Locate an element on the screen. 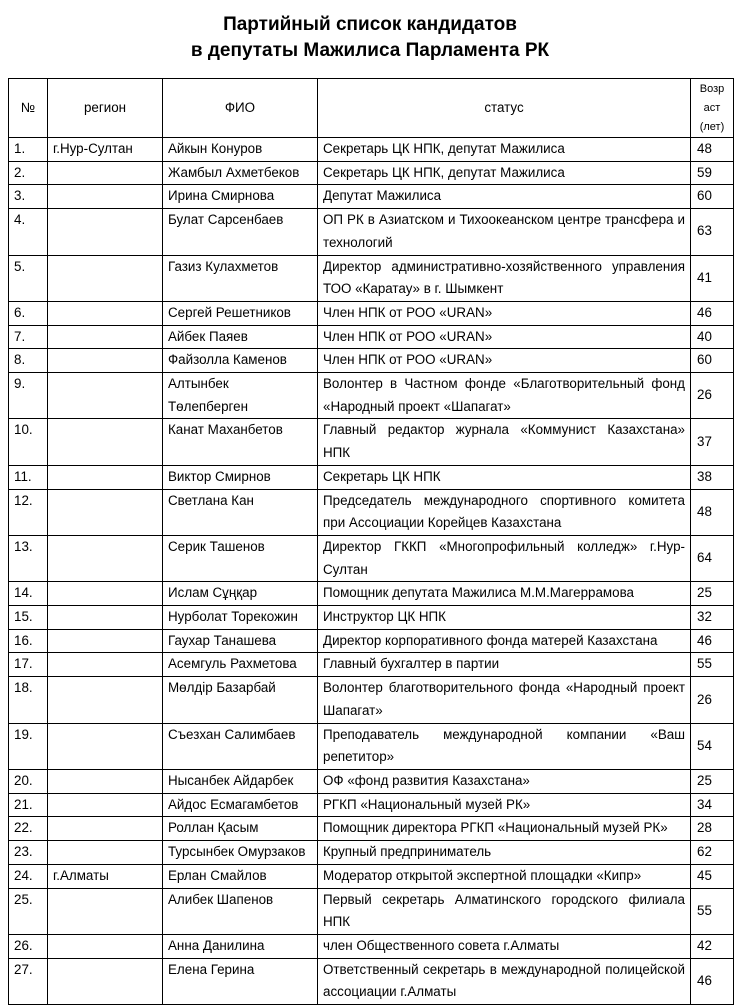  cell-age: 64 is located at coordinates (712, 558).